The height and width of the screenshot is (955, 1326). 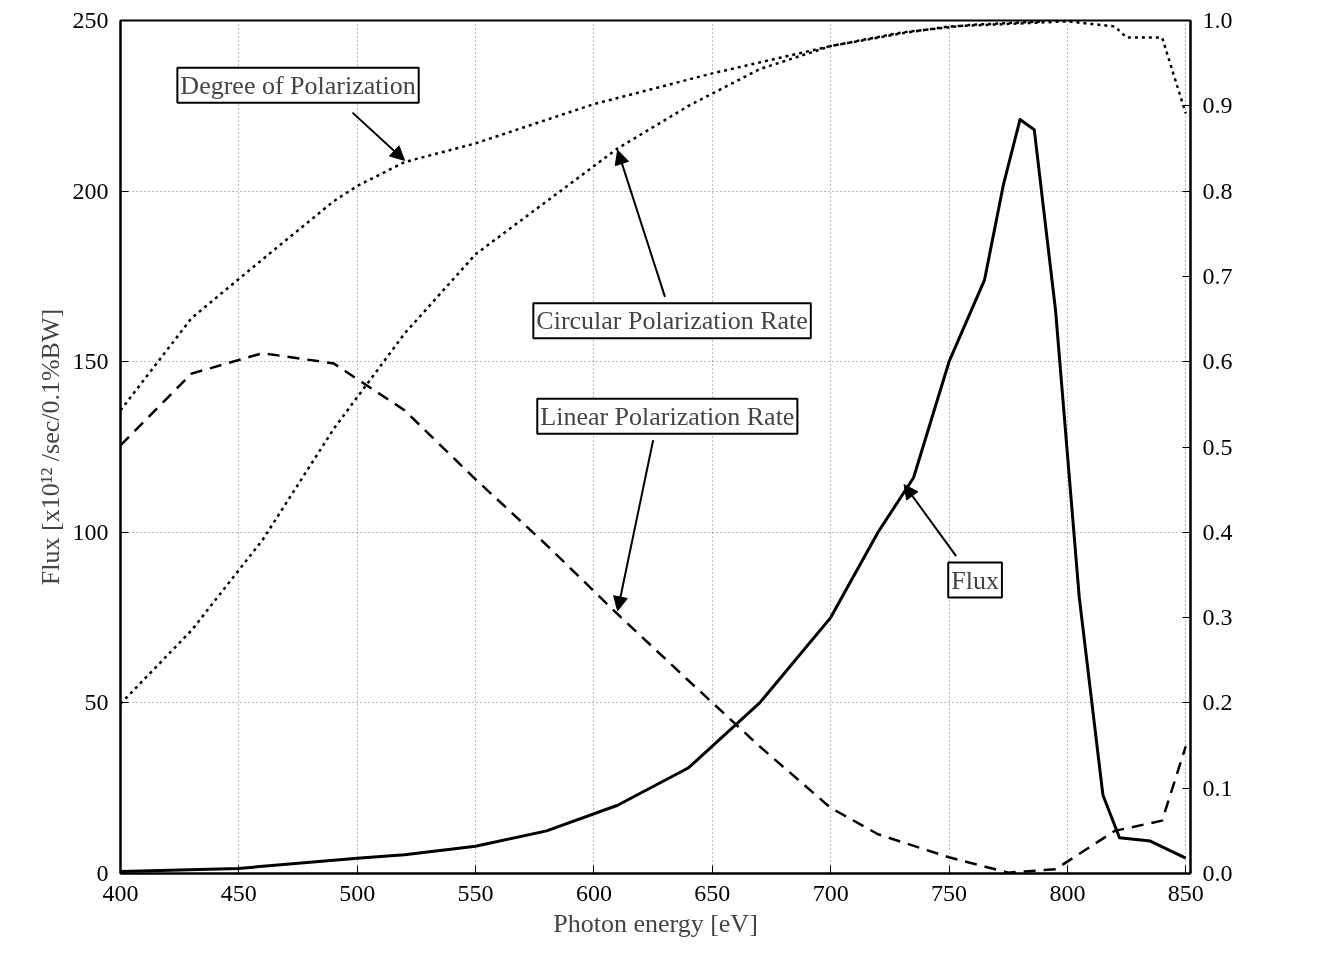 What do you see at coordinates (672, 321) in the screenshot?
I see `annotation: Circular Polarization Rate` at bounding box center [672, 321].